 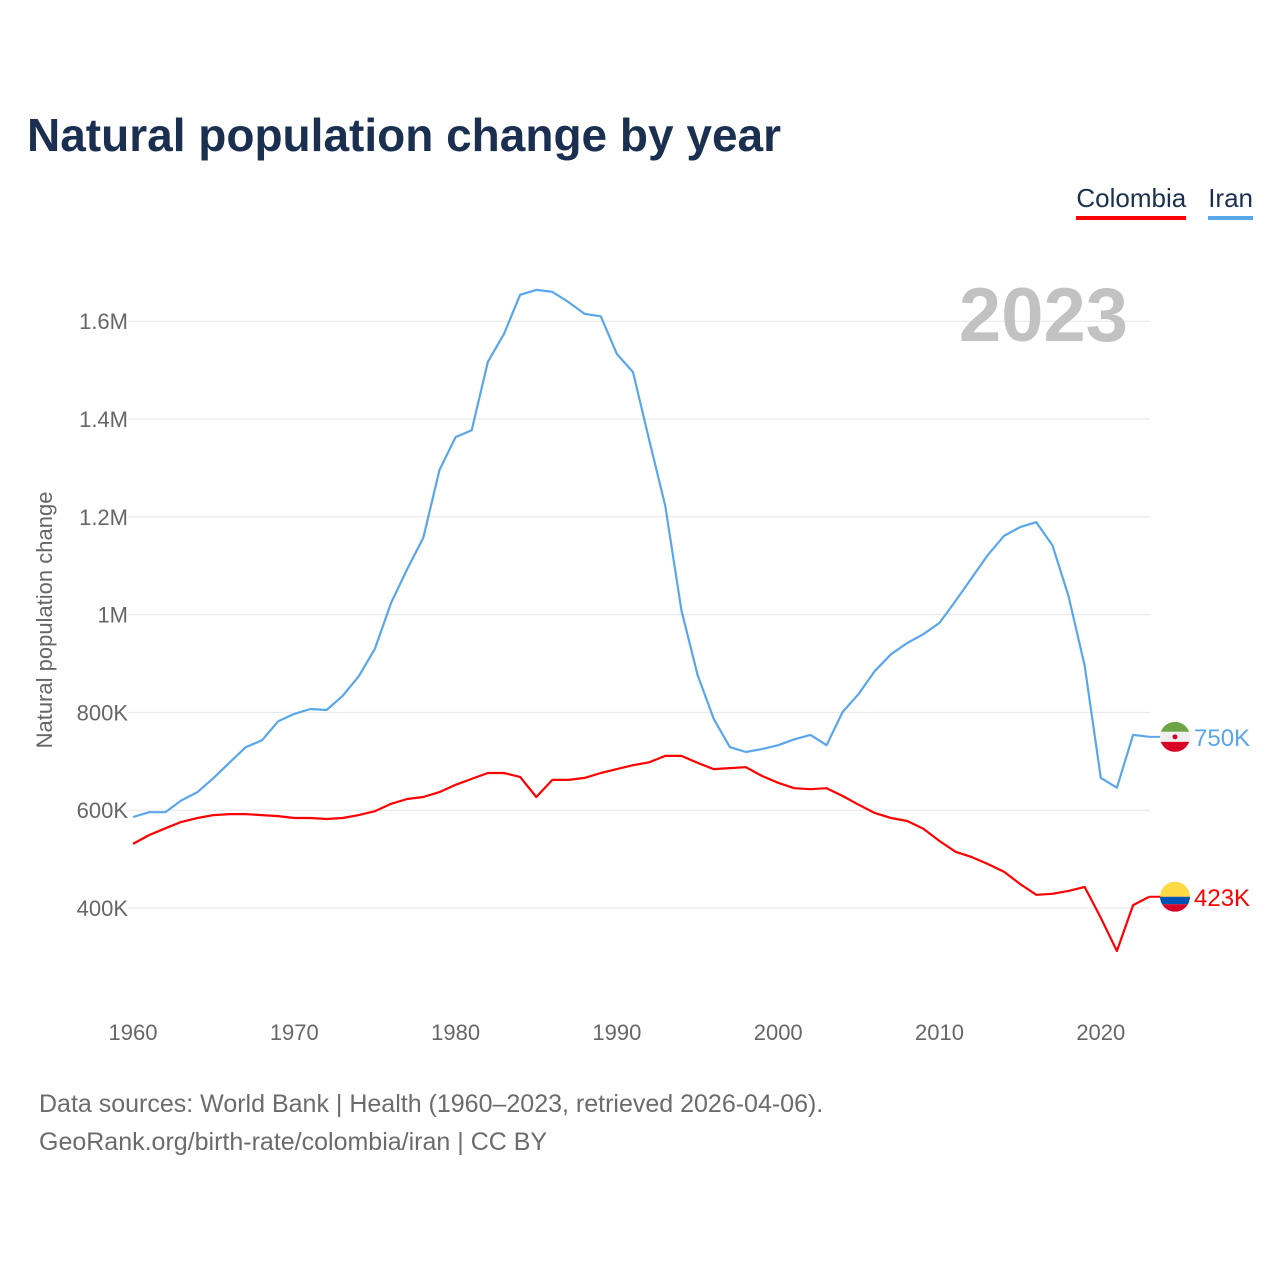 What do you see at coordinates (1175, 736) in the screenshot?
I see `iran-flag-icon` at bounding box center [1175, 736].